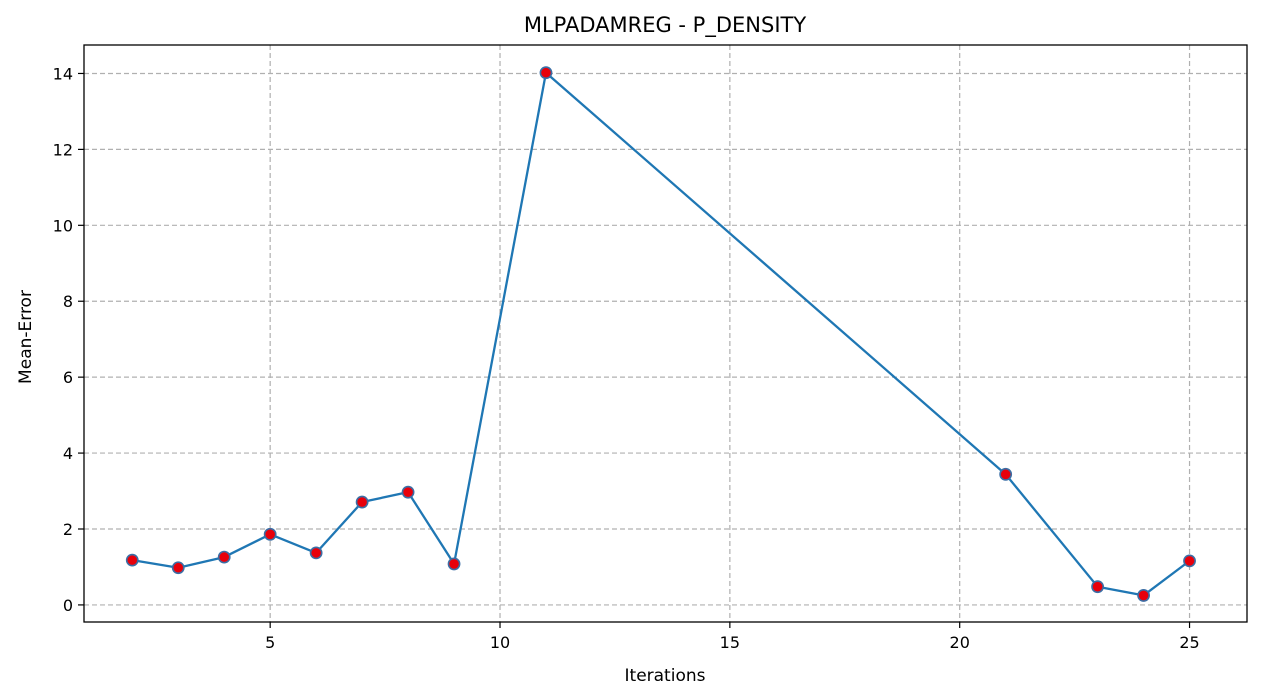 The width and height of the screenshot is (1261, 700). What do you see at coordinates (665, 676) in the screenshot?
I see `x-axis-label: Iterations` at bounding box center [665, 676].